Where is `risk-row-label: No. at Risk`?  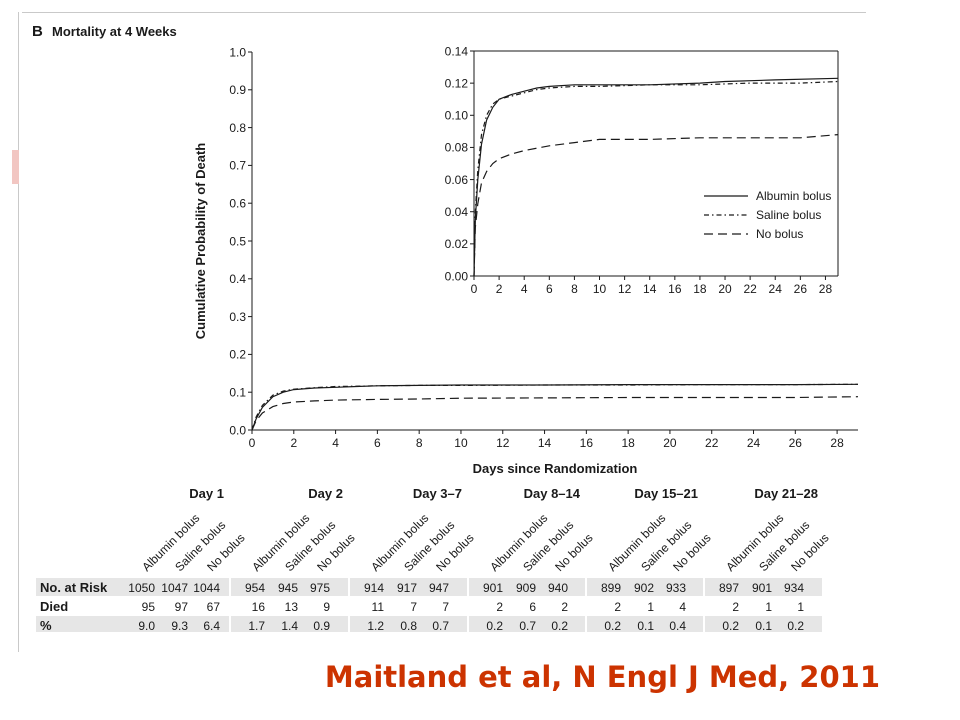
risk-row-label: No. at Risk is located at coordinates (74, 587).